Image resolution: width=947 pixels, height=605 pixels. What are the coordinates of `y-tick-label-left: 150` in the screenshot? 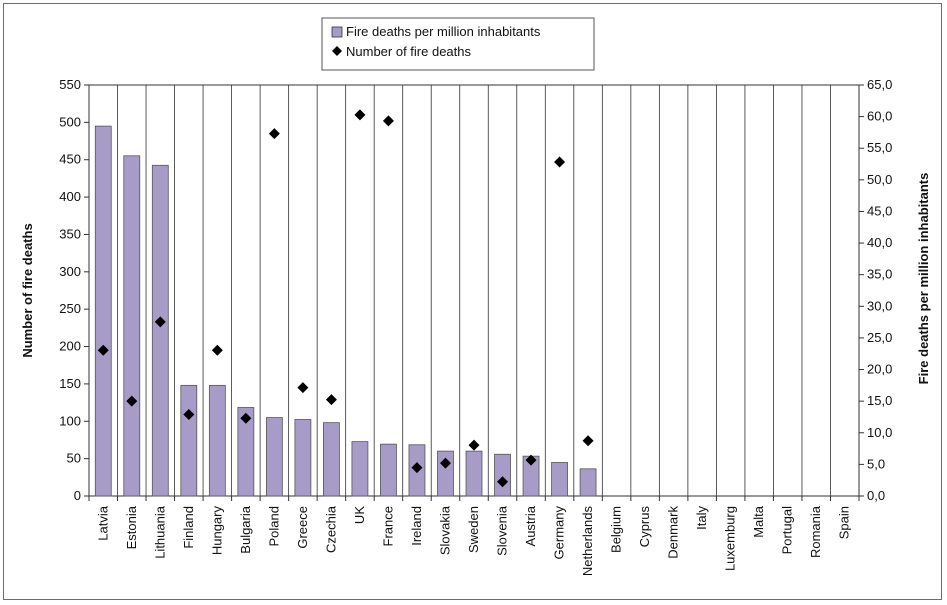 It's located at (70, 383).